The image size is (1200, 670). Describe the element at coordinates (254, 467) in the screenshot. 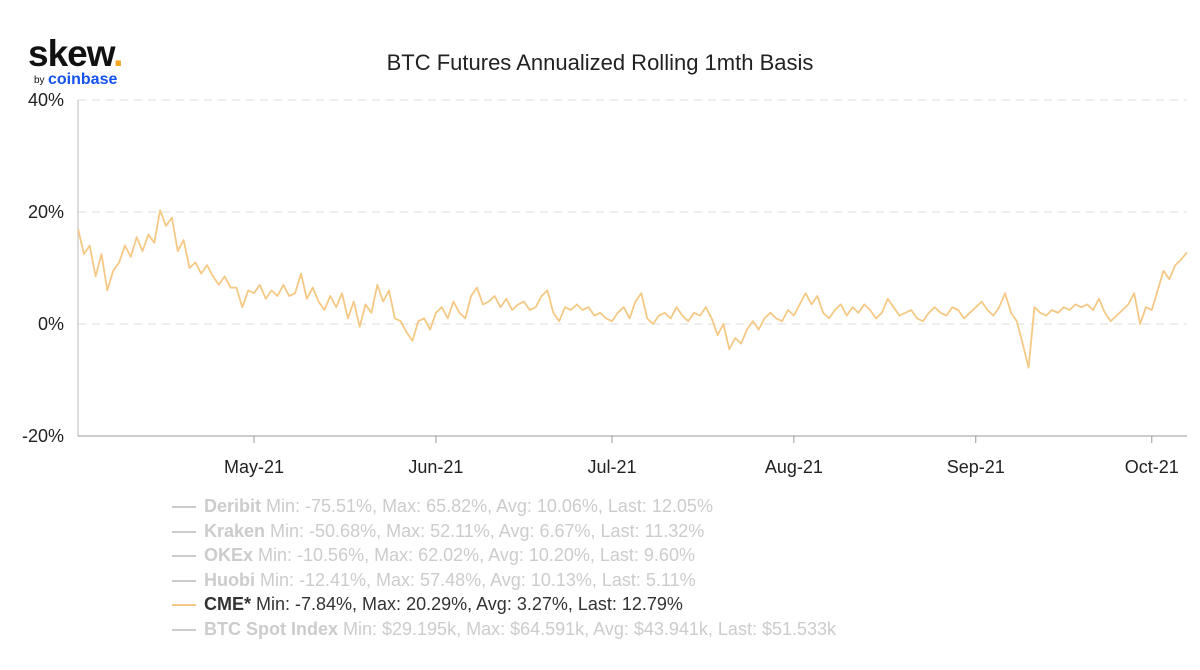

I see `x-tick-label: May-21` at that location.